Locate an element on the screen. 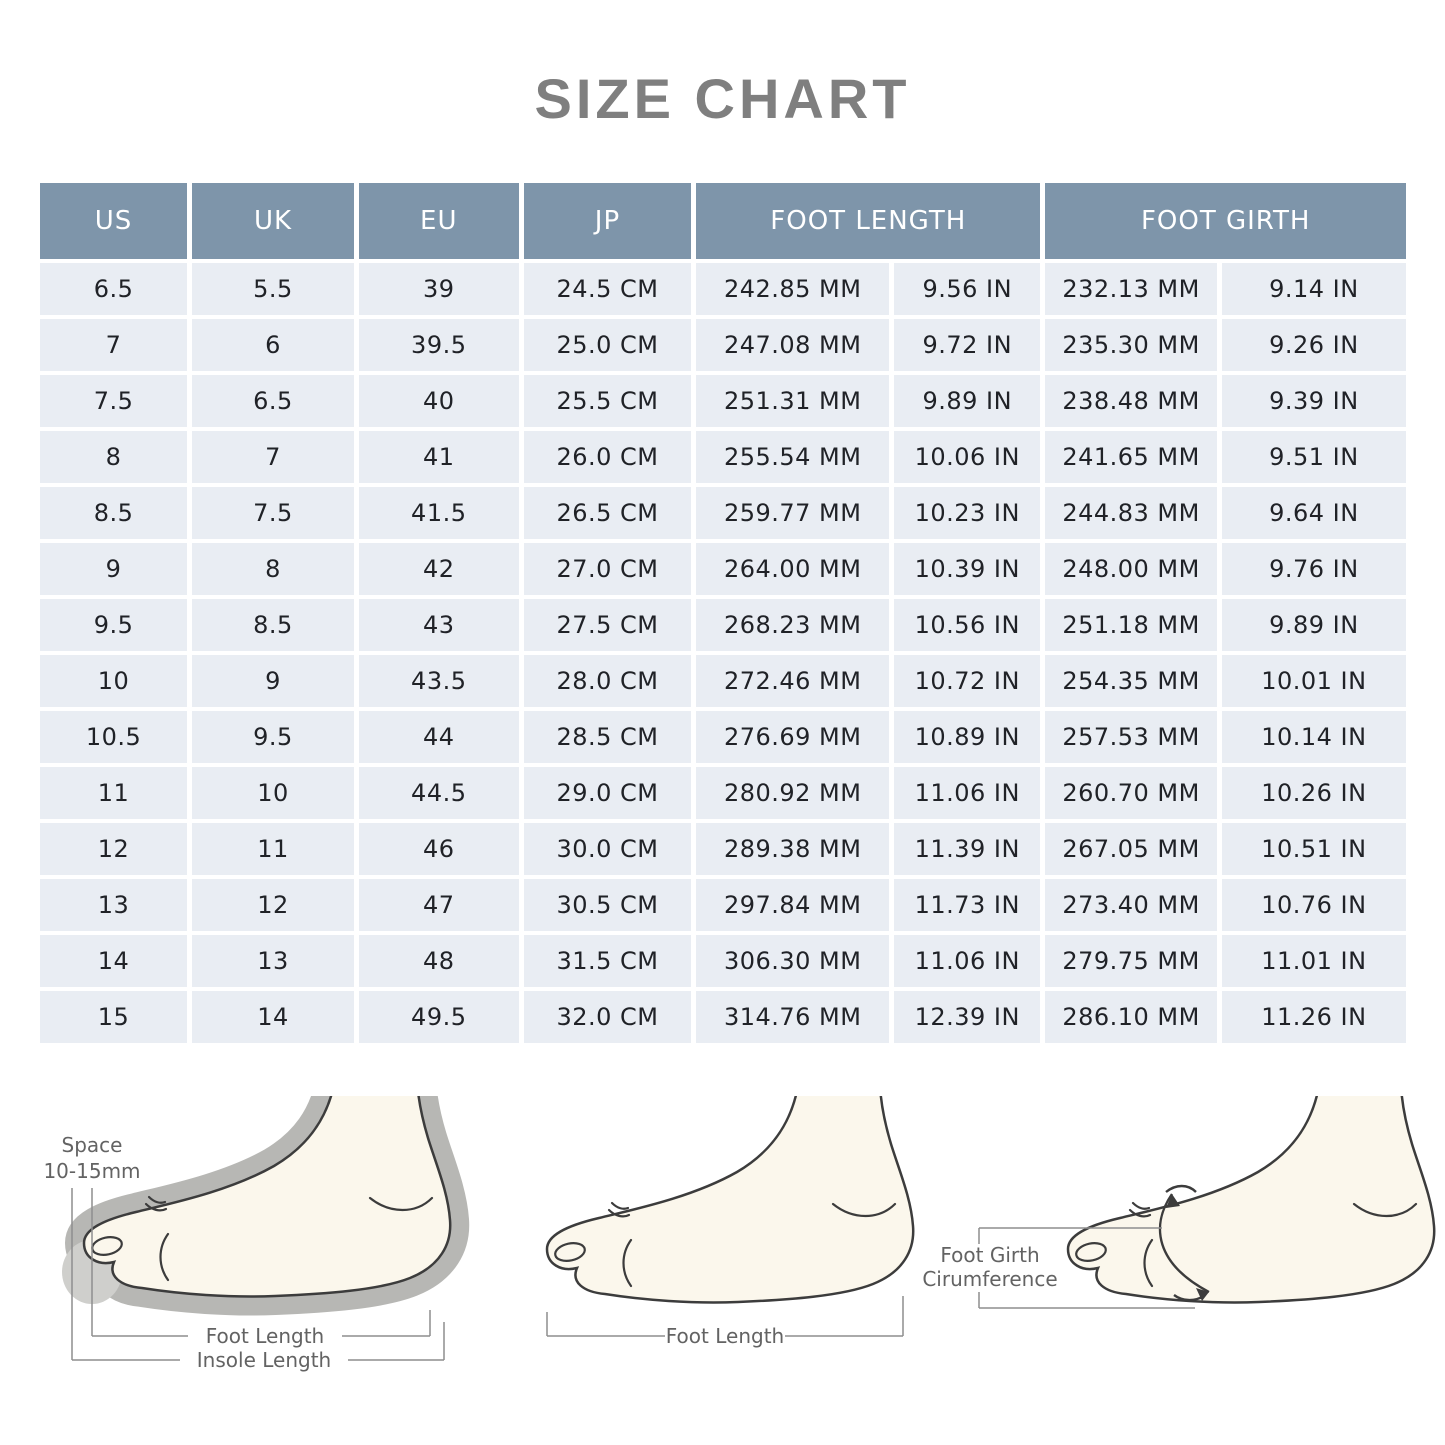  cell-foot-length-in-row5: 10.23 IN is located at coordinates (967, 513).